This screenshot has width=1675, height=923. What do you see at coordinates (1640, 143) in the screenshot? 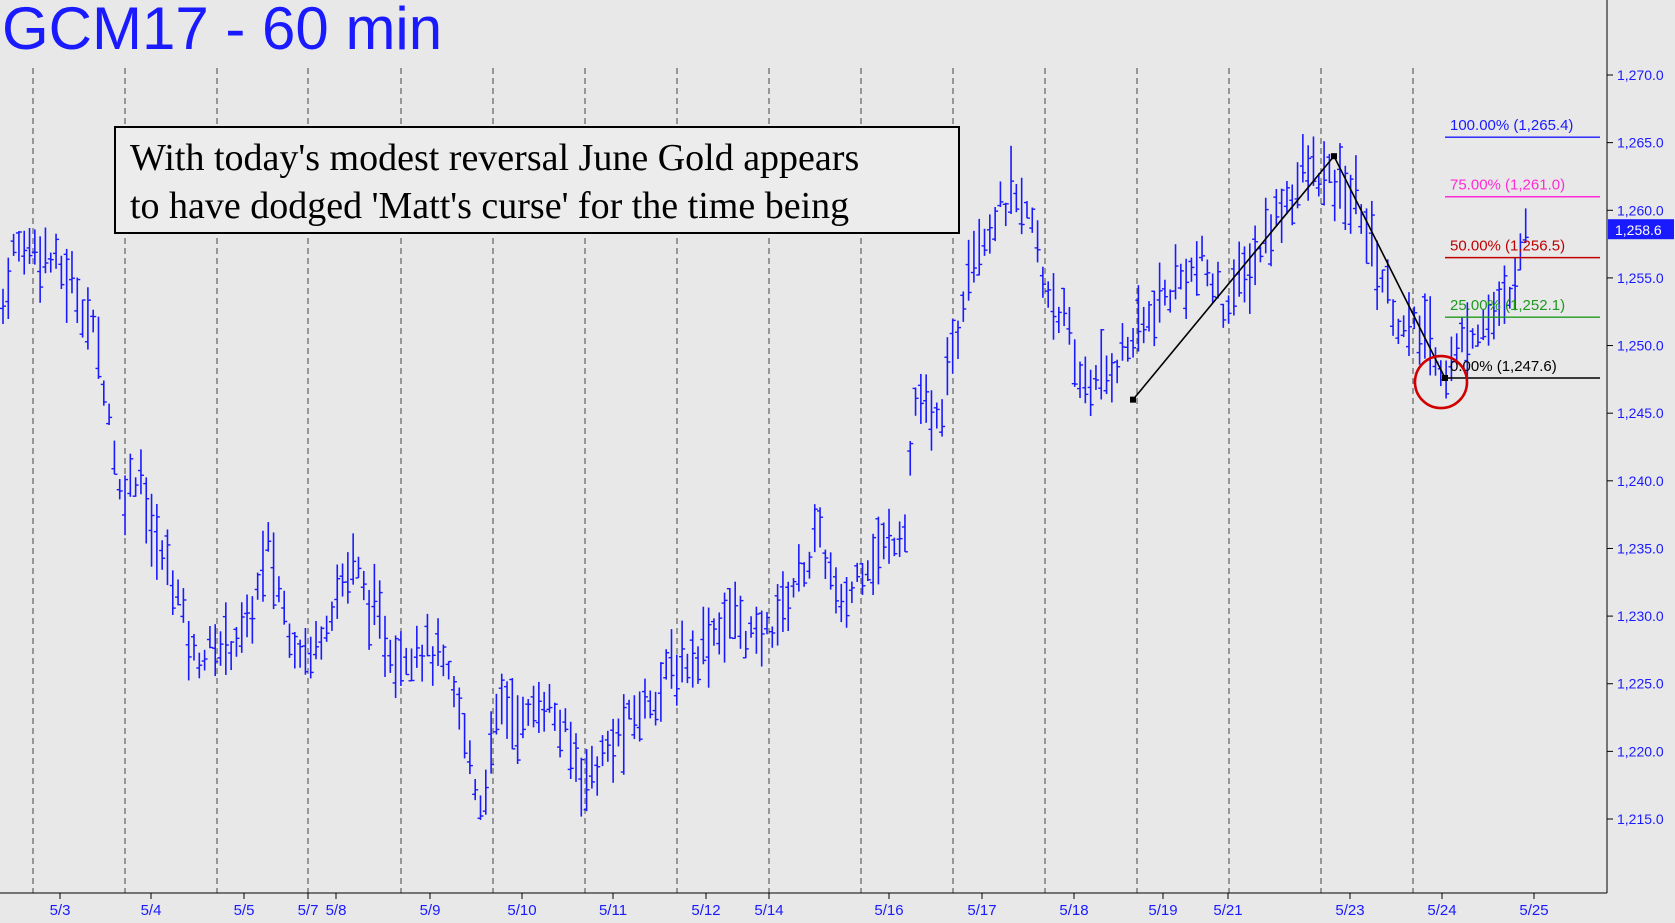
I see `y-tick-label: 1,265.0` at bounding box center [1640, 143].